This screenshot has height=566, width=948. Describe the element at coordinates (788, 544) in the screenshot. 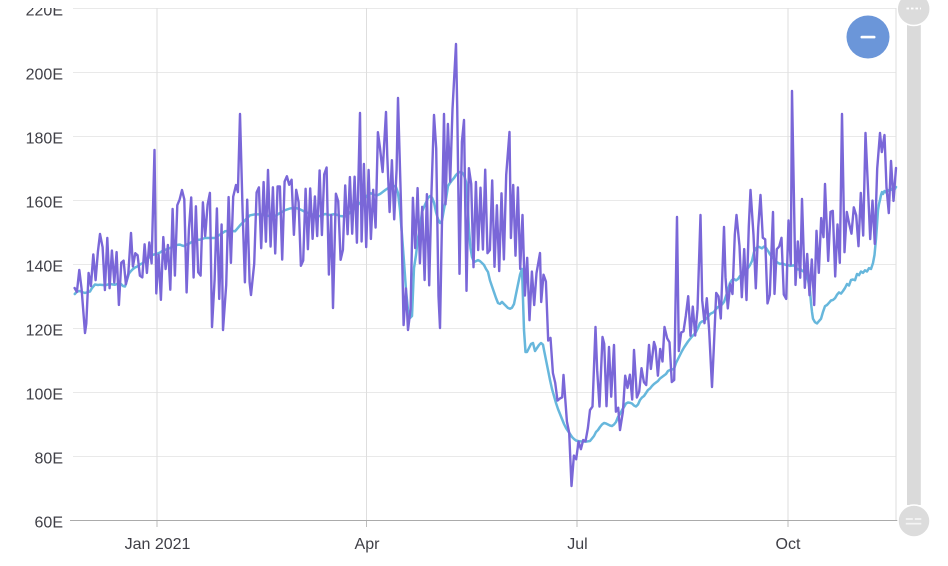

I see `svg-text: Oct` at that location.